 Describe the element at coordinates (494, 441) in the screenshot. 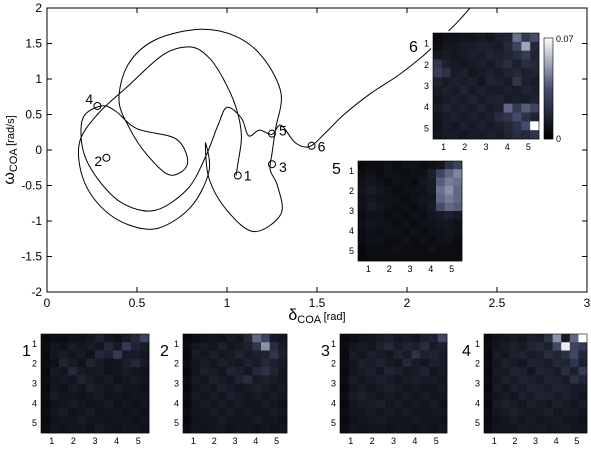

I see `heatmap-col-label: 1` at that location.